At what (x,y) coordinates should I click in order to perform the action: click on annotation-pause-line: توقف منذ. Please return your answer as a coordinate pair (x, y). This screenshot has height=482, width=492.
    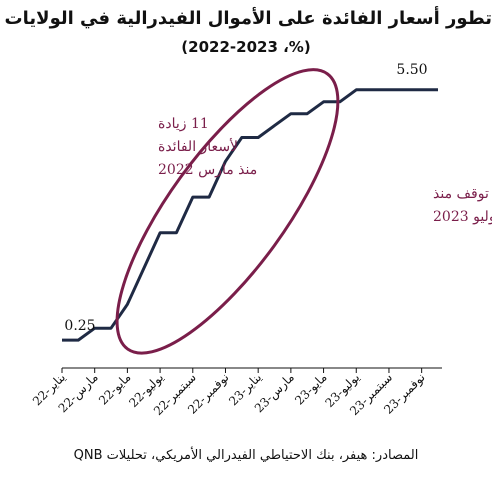
    Looking at the image, I should click on (461, 194).